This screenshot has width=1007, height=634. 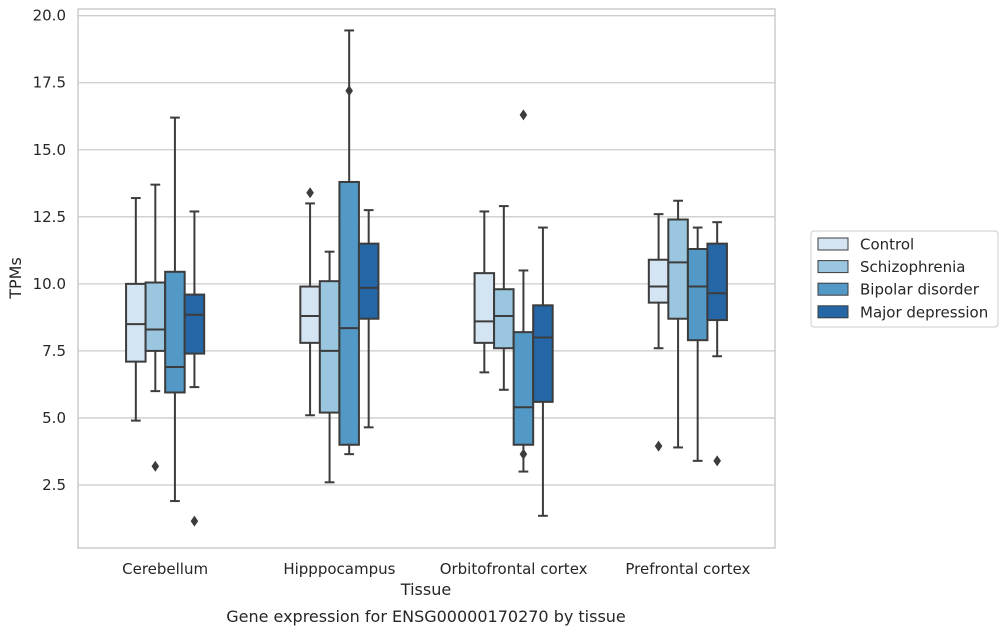 What do you see at coordinates (15, 278) in the screenshot?
I see `y-axis-label: TPMs` at bounding box center [15, 278].